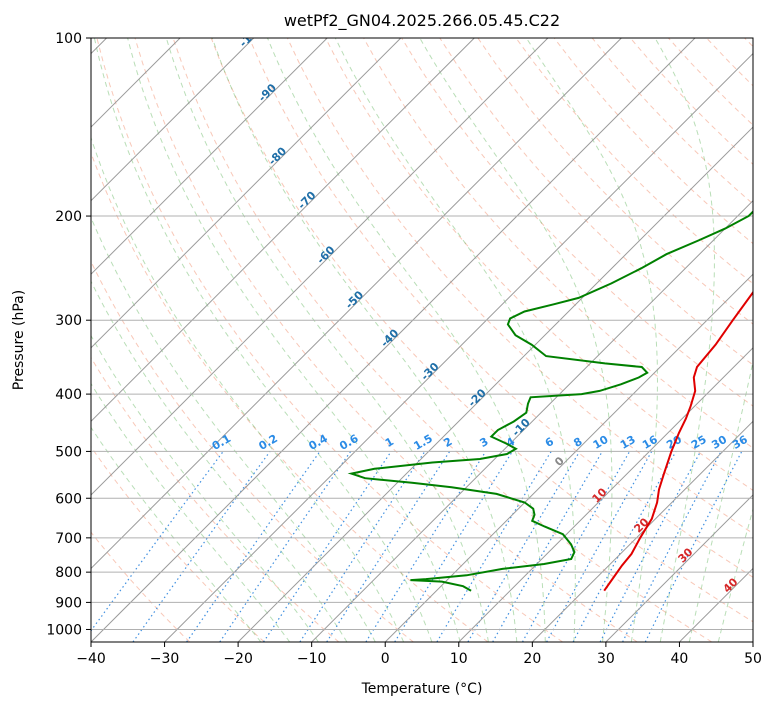 The width and height of the screenshot is (775, 708). What do you see at coordinates (422, 21) in the screenshot?
I see `chart-title: wetPf2_GN04.2025.266.05.45.C22` at bounding box center [422, 21].